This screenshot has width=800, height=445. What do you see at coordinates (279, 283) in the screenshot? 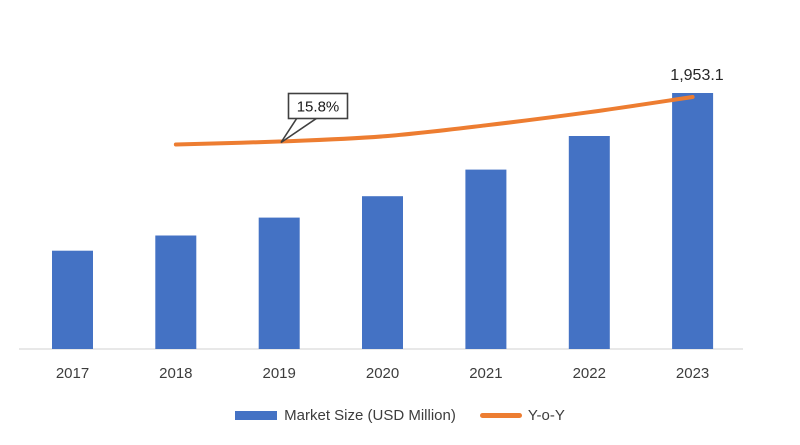
I see `bar-2019` at bounding box center [279, 283].